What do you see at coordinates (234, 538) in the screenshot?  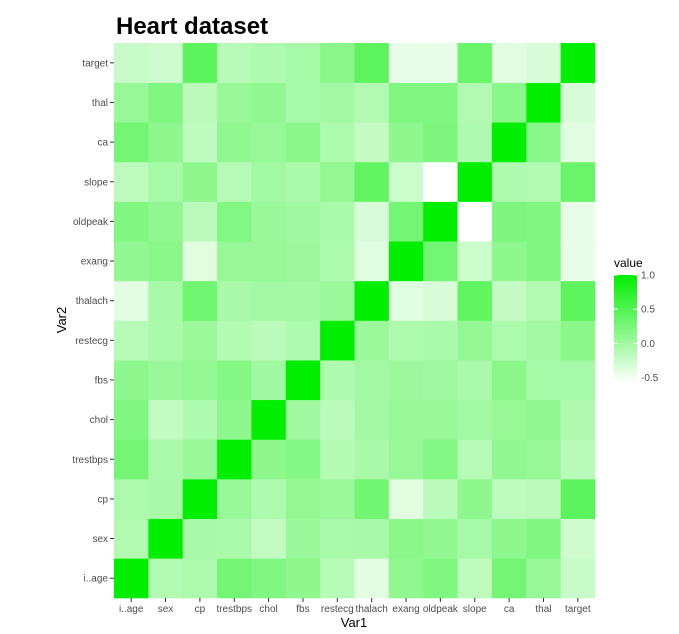 I see `heatmap-cell-sex-trestbps` at bounding box center [234, 538].